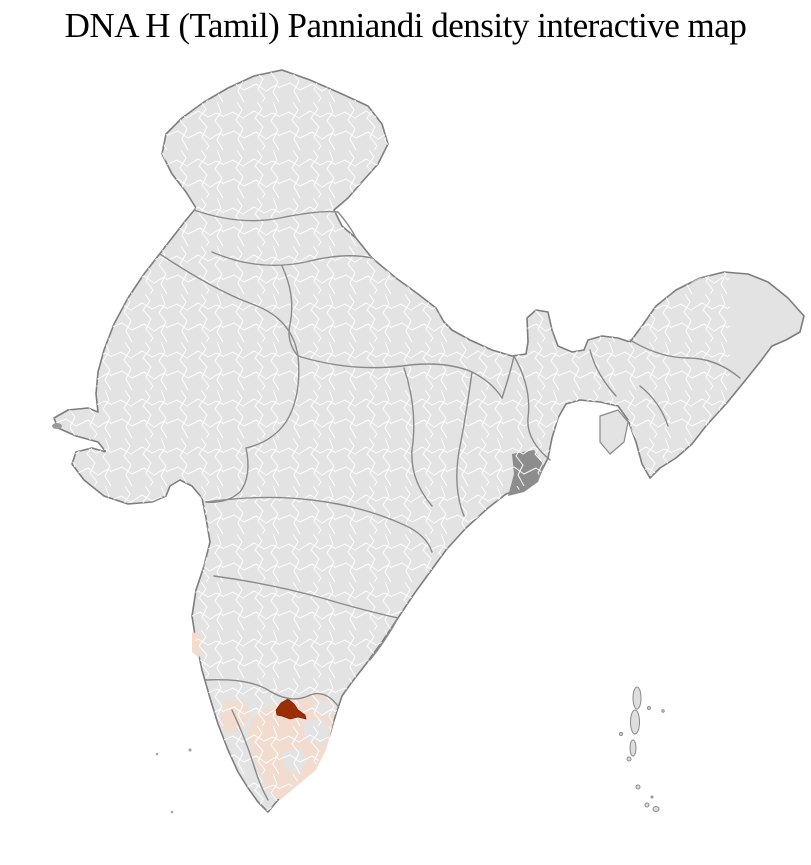 The height and width of the screenshot is (865, 811). Describe the element at coordinates (173, 781) in the screenshot. I see `lakshadweep-islands` at that location.